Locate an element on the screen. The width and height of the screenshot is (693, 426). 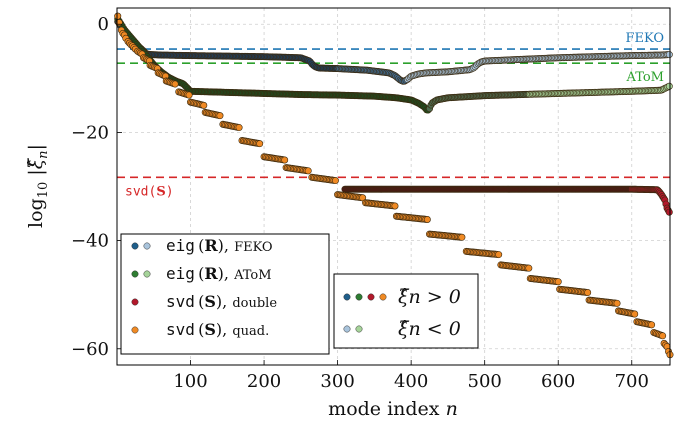
feko-point is located at coordinates (669, 55).